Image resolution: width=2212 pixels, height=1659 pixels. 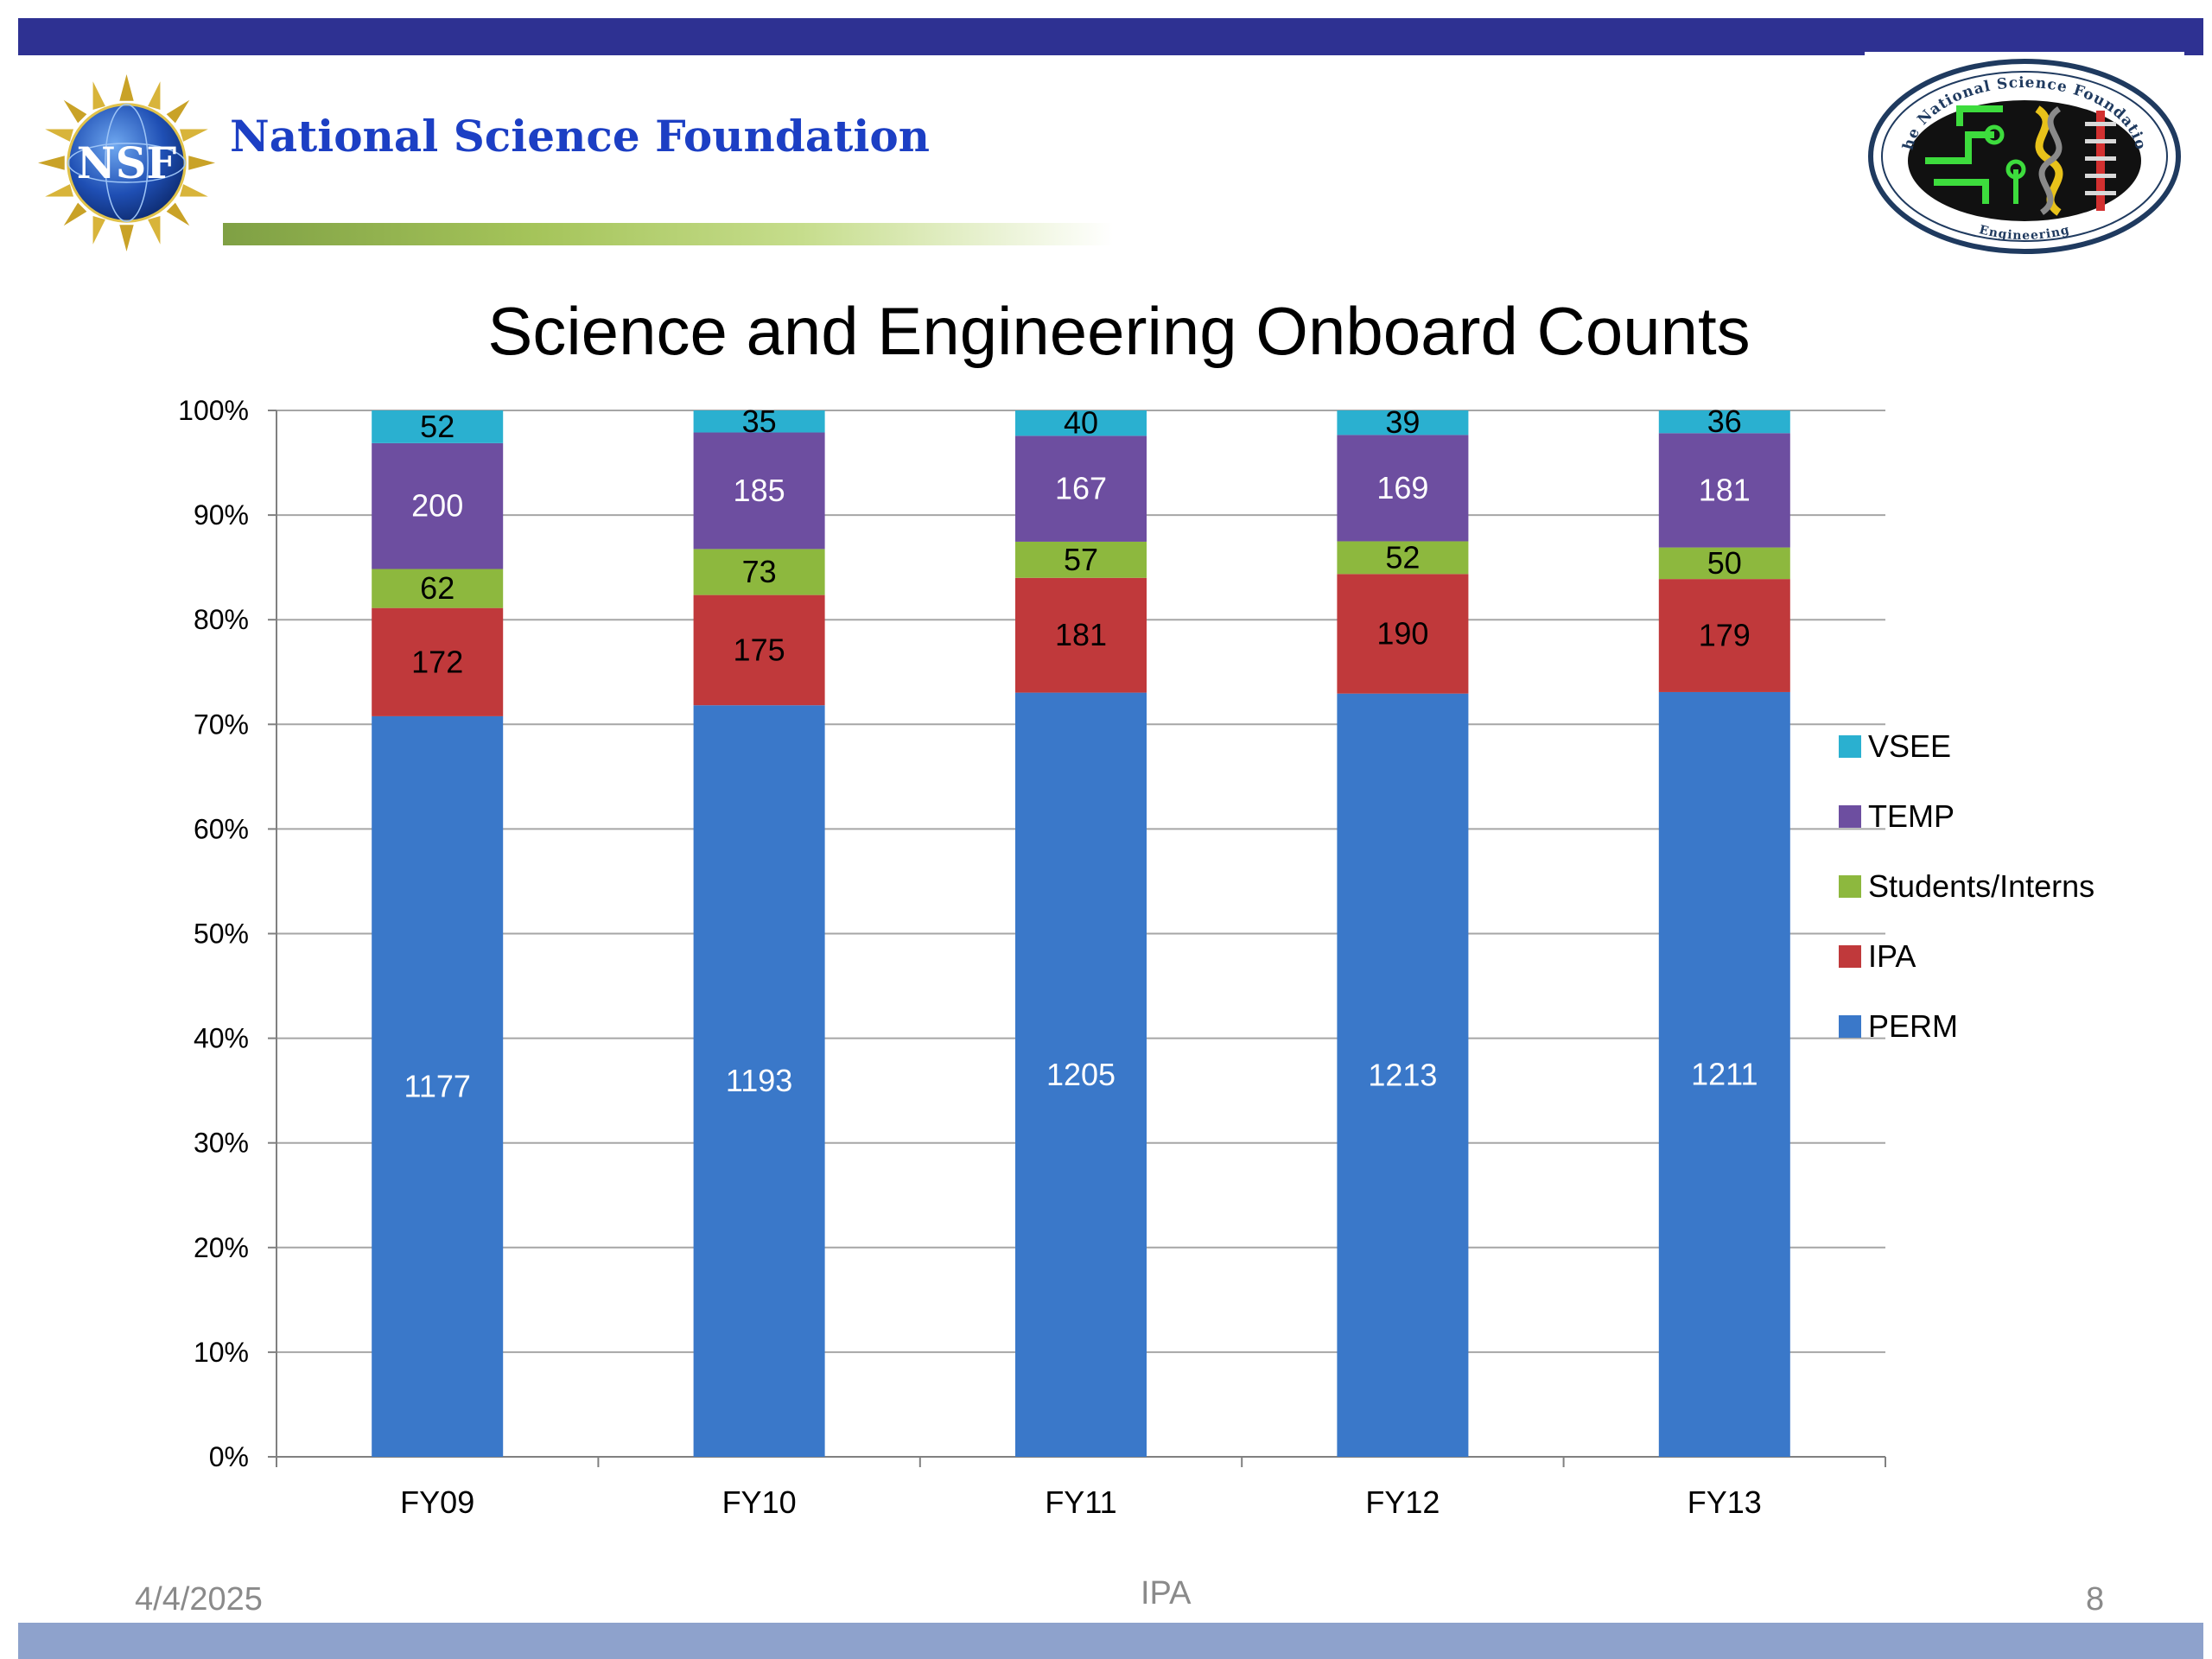 I want to click on top-banner-accent, so click(x=2024, y=53).